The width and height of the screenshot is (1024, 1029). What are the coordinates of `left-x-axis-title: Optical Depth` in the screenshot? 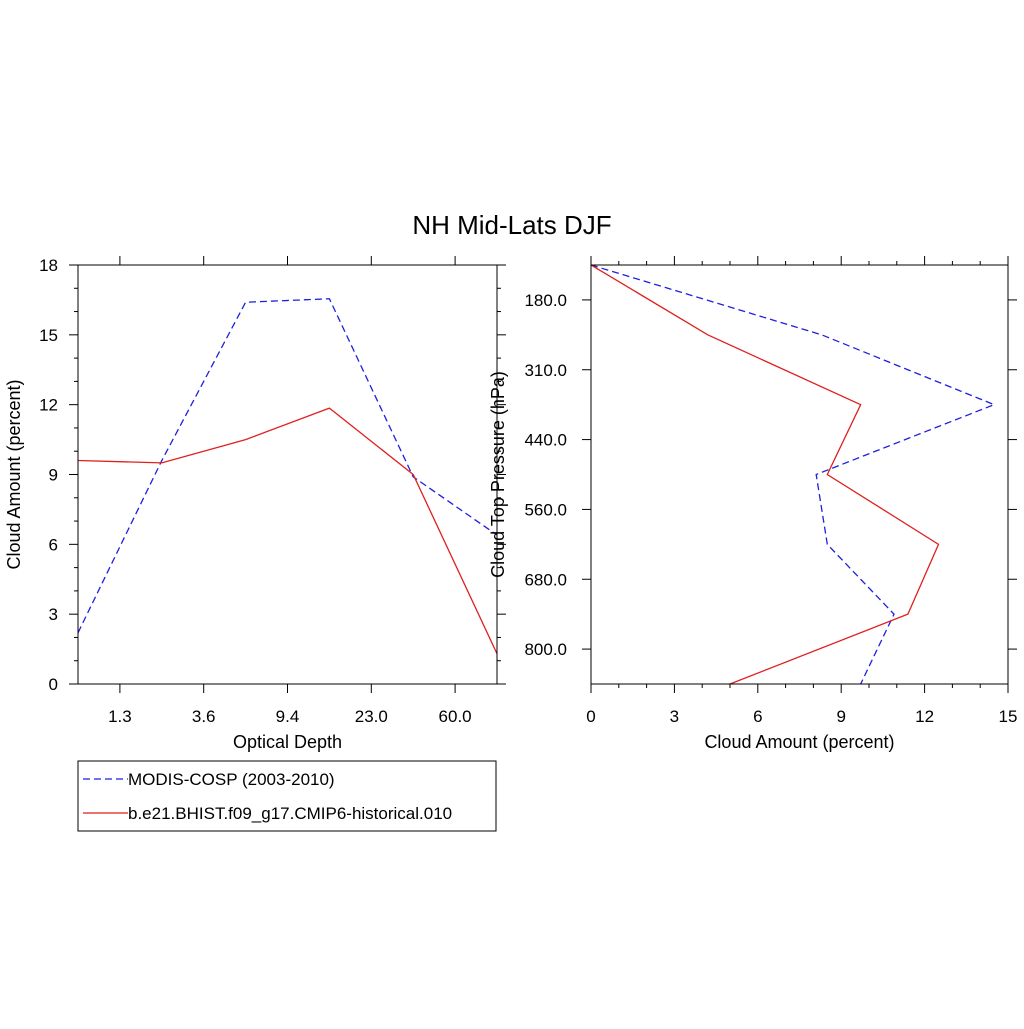 It's located at (287, 742).